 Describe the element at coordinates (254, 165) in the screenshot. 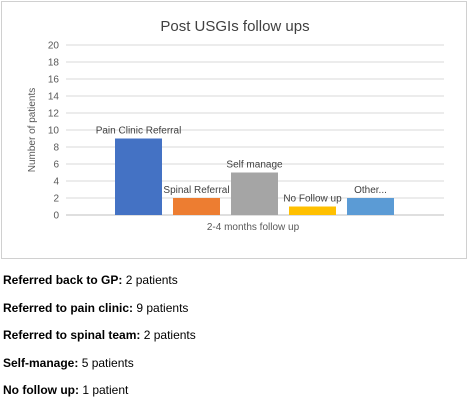

I see `bar-category-label: Self manage` at that location.